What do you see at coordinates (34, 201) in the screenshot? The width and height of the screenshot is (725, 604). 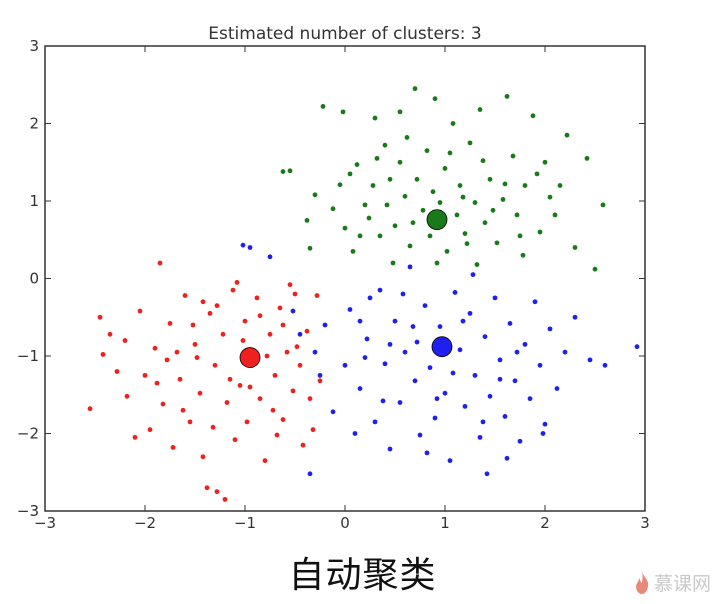 I see `y-tick-label: 1` at bounding box center [34, 201].